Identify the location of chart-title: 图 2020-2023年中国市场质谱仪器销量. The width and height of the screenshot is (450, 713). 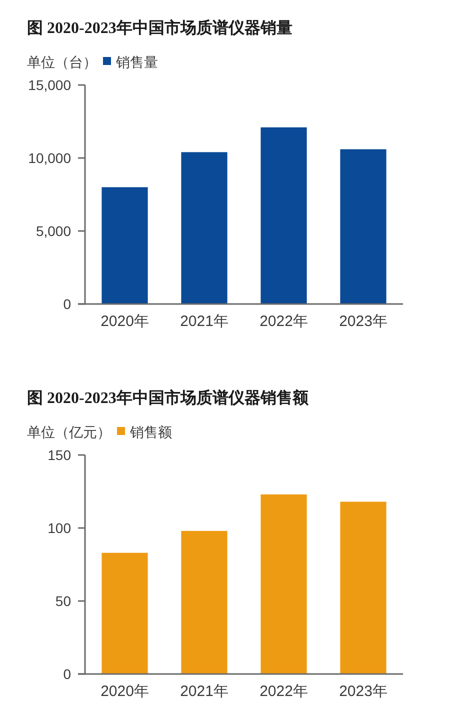
(159, 28).